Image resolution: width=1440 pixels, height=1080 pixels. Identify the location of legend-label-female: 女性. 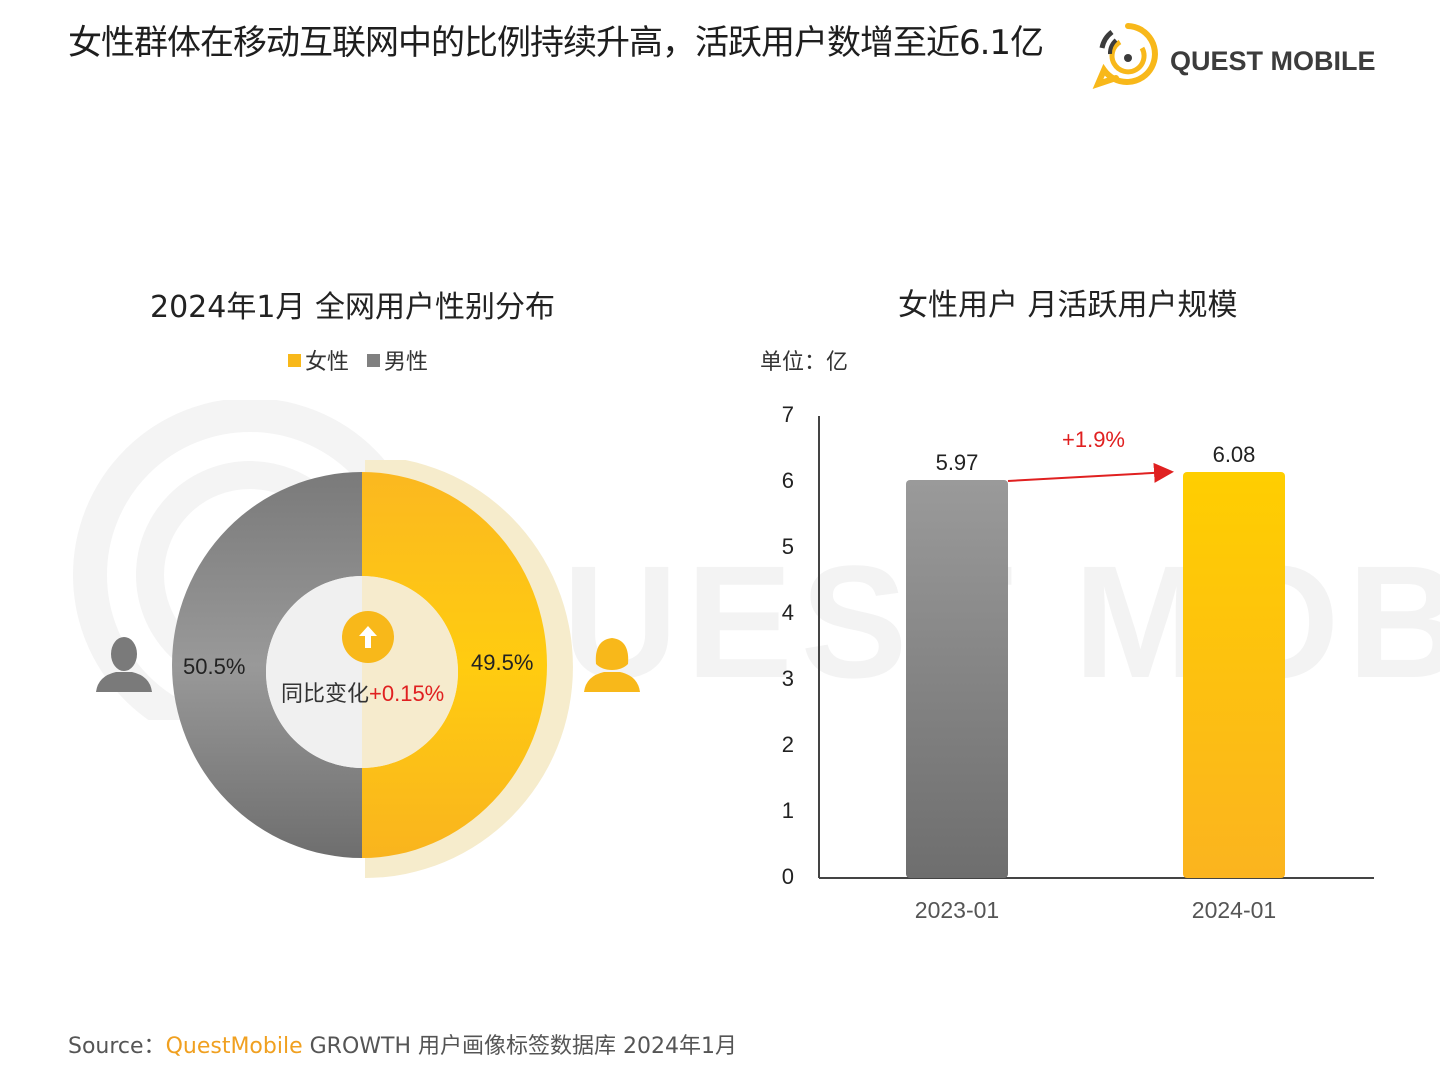
(327, 362).